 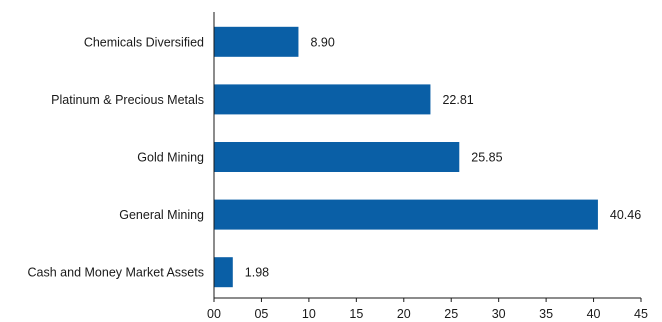 I want to click on x-tick-label: 35, so click(x=546, y=314).